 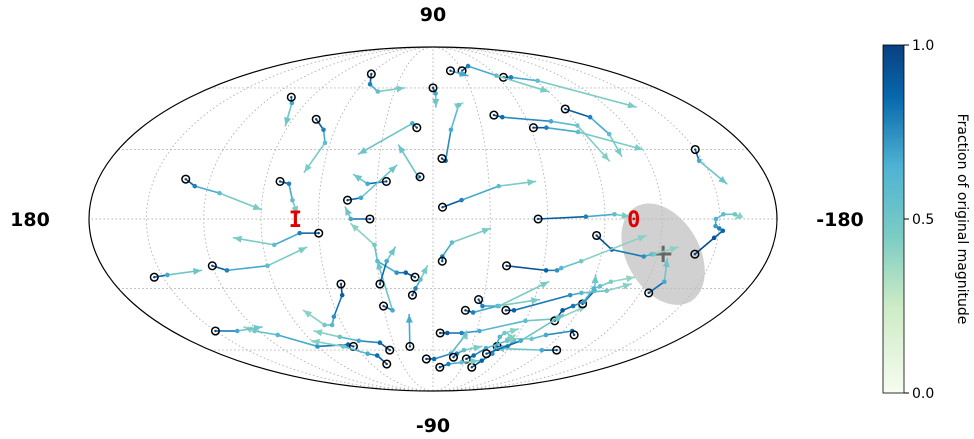 What do you see at coordinates (433, 15) in the screenshot?
I see `axis-label-top: 90` at bounding box center [433, 15].